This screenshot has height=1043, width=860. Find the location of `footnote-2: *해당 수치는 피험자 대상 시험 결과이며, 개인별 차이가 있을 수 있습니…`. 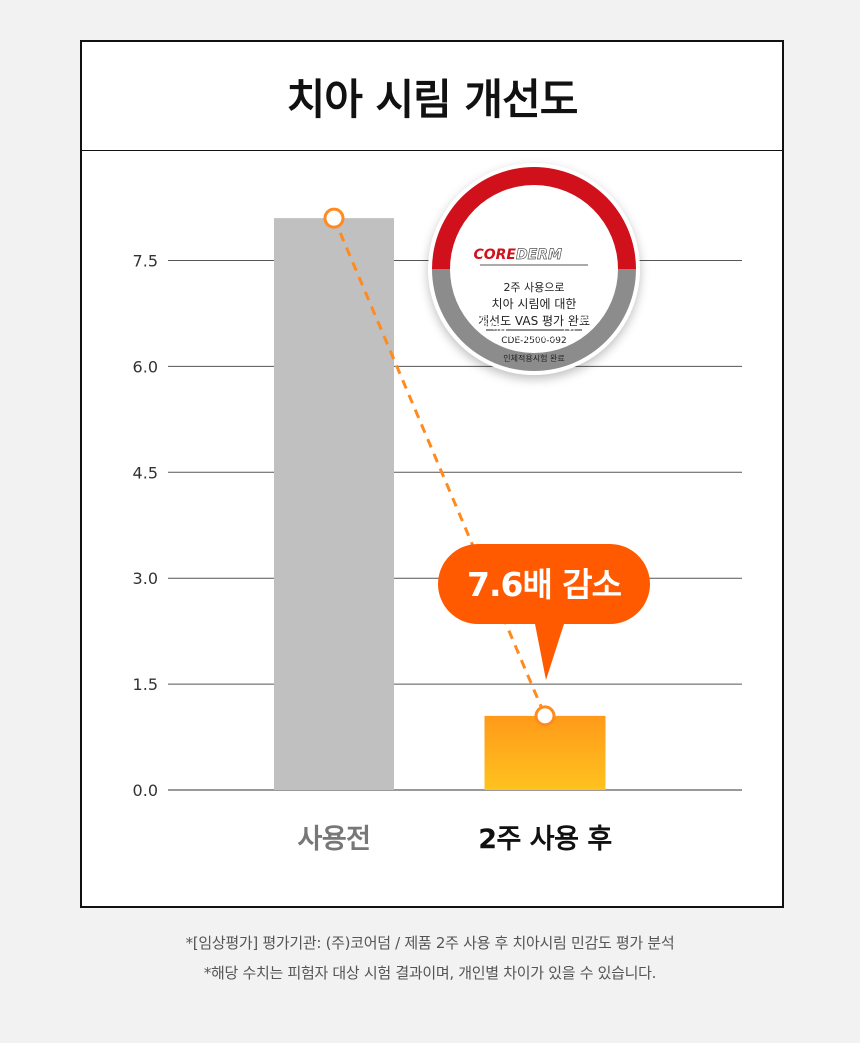

footnote-2: *해당 수치는 피험자 대상 시험 결과이며, 개인별 차이가 있을 수 있습니… is located at coordinates (430, 973).